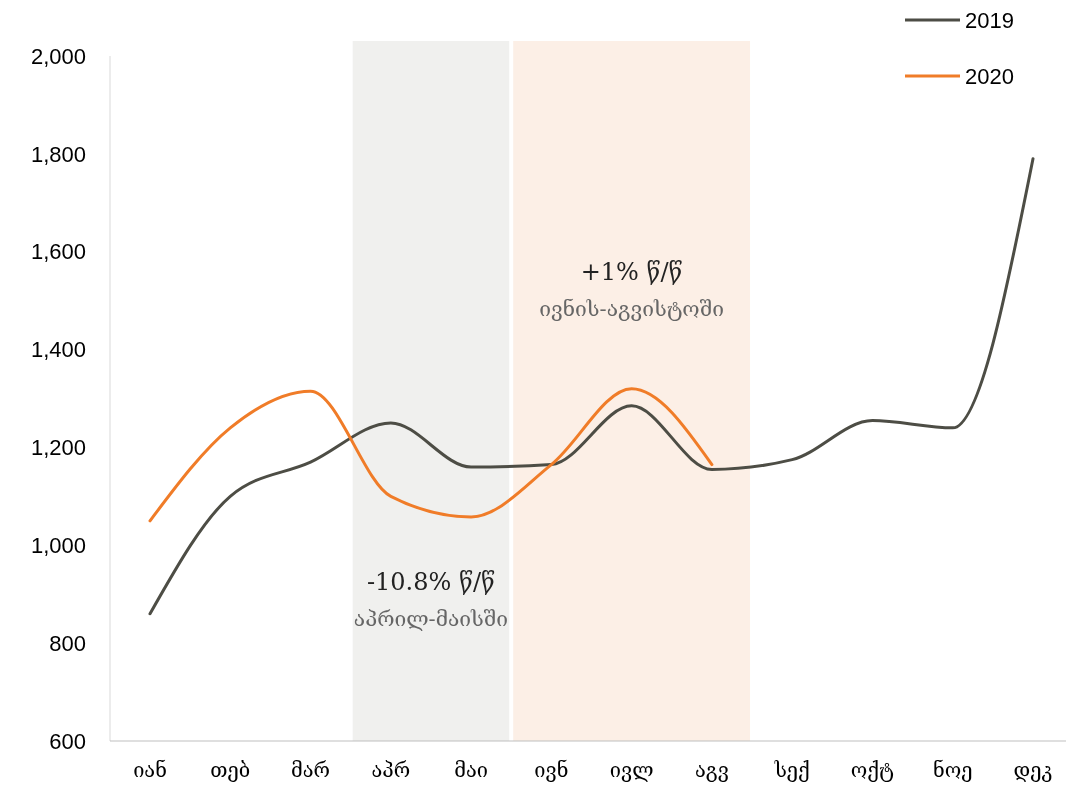 The width and height of the screenshot is (1066, 794). What do you see at coordinates (58, 252) in the screenshot?
I see `y-tick-label: 1,600` at bounding box center [58, 252].